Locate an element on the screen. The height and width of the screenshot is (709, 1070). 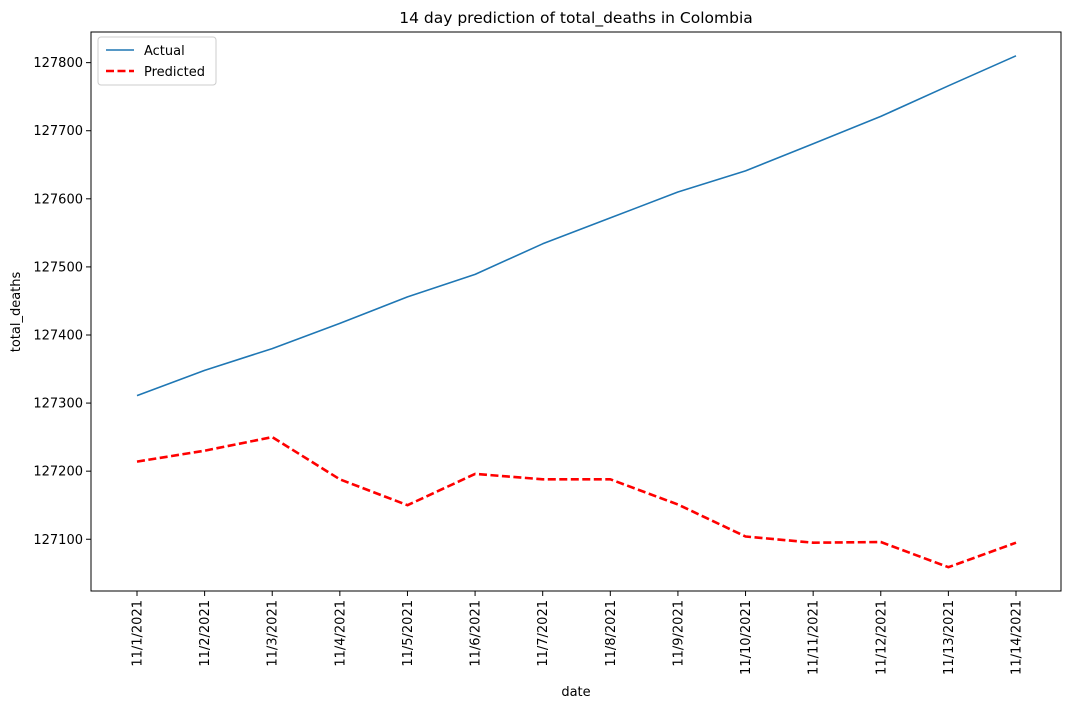
x-tick-label: 11/1/2021 is located at coordinates (138, 633).